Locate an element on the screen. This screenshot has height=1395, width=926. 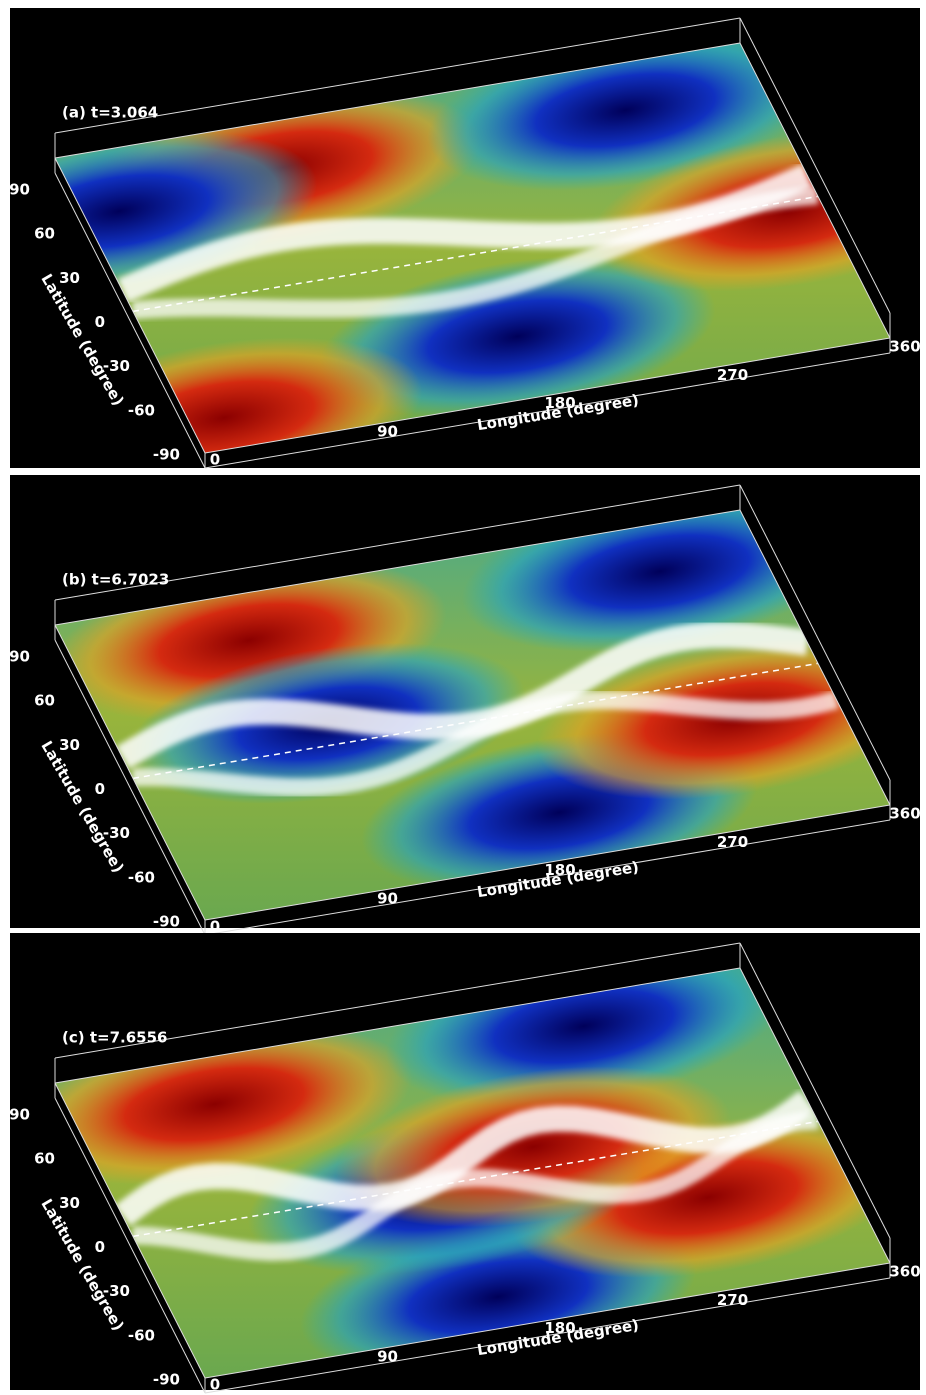
panel-label: (a) t=3.064 is located at coordinates (110, 113).